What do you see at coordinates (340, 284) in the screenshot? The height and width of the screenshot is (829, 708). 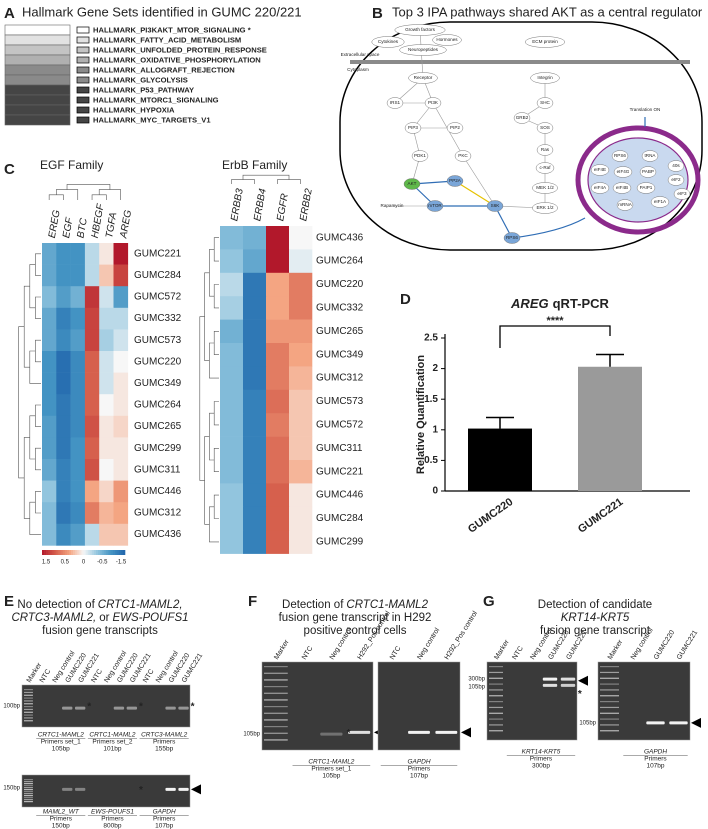 I see `row-label: GUMC220` at bounding box center [340, 284].